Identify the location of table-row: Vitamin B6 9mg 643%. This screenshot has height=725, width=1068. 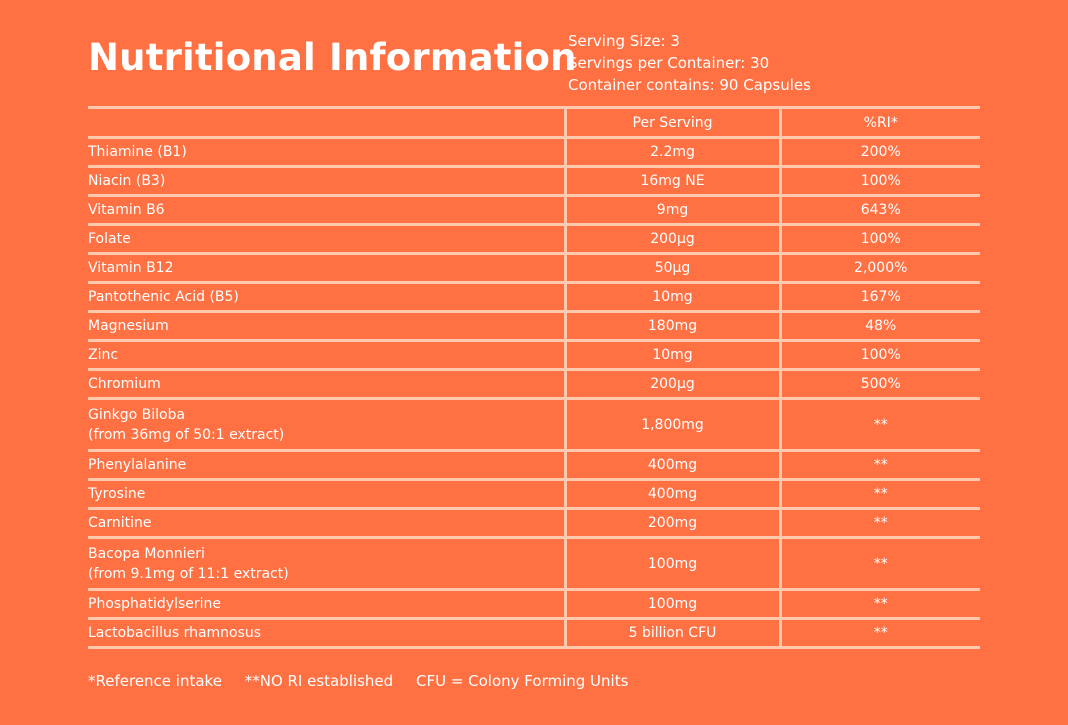
(534, 209).